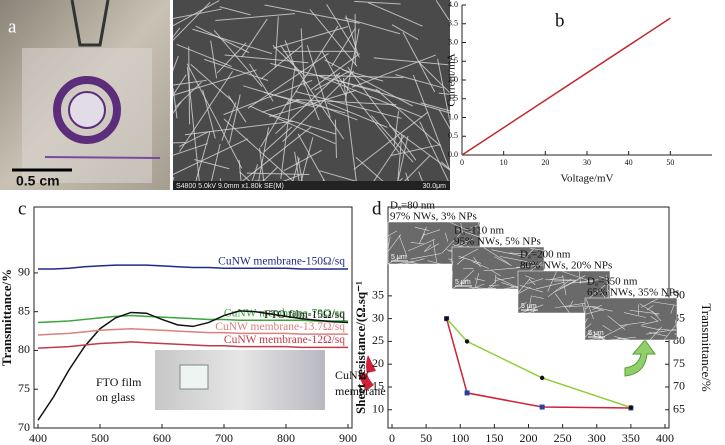 Image resolution: width=725 pixels, height=445 pixels. I want to click on x-tick-label: 350, so click(631, 438).